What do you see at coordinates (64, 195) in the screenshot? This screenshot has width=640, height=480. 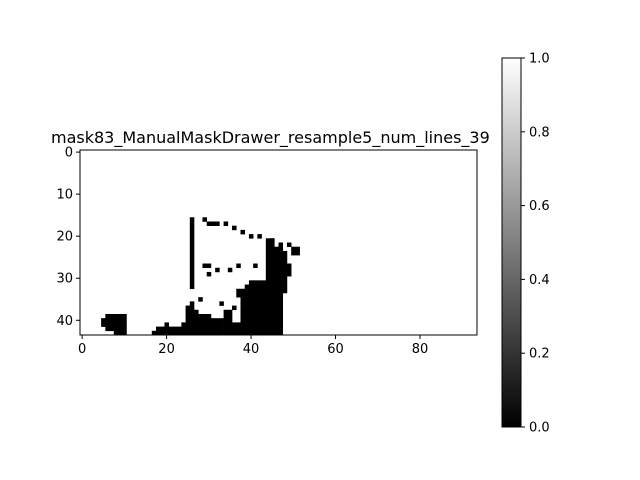 I see `y-tick-label: 10` at bounding box center [64, 195].